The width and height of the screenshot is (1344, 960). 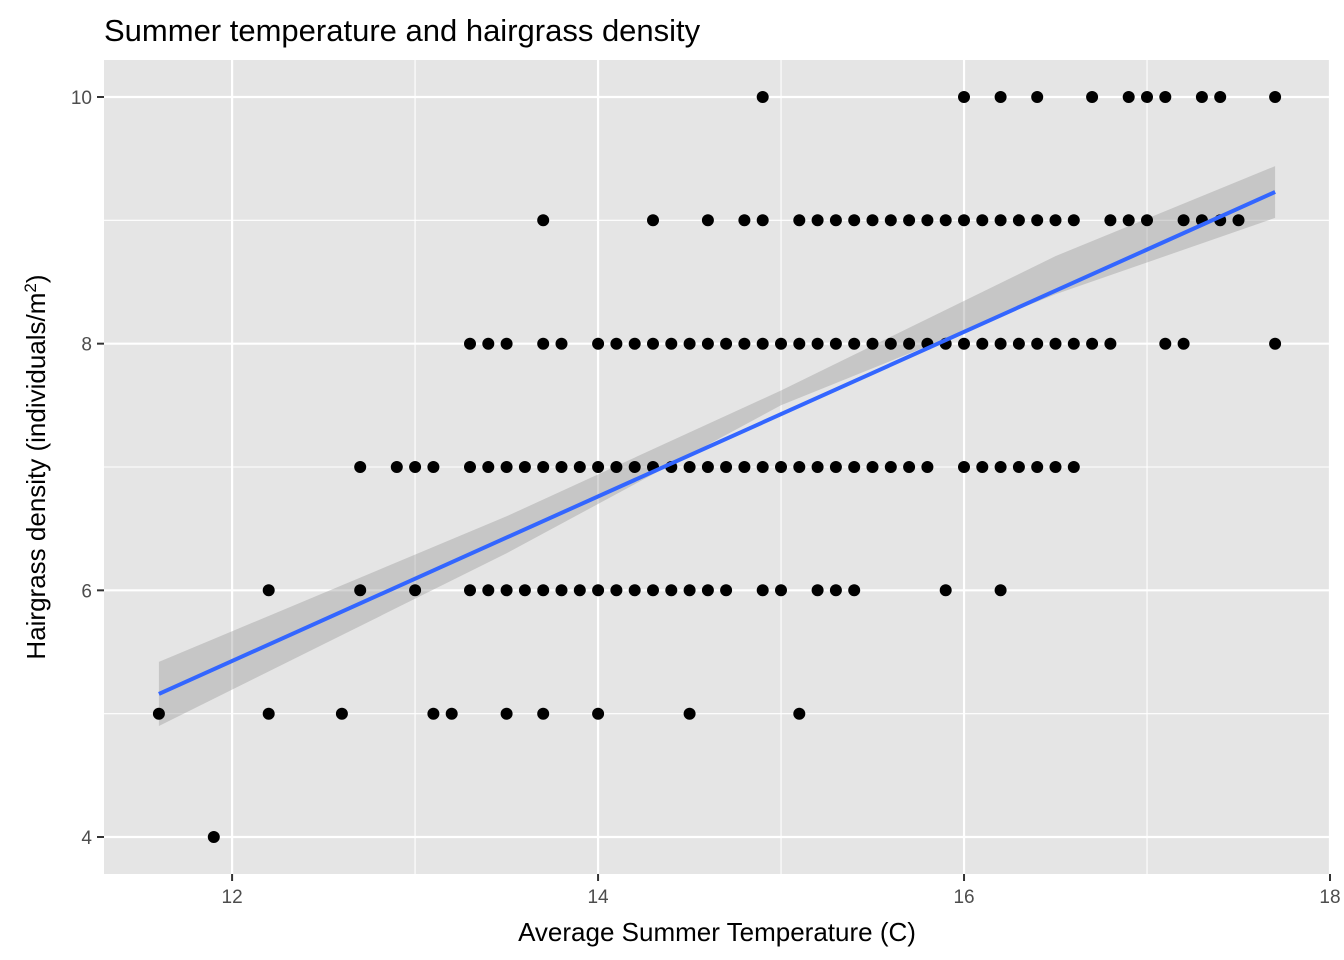 I want to click on y-axis-title-superscript: 2, so click(x=30, y=287).